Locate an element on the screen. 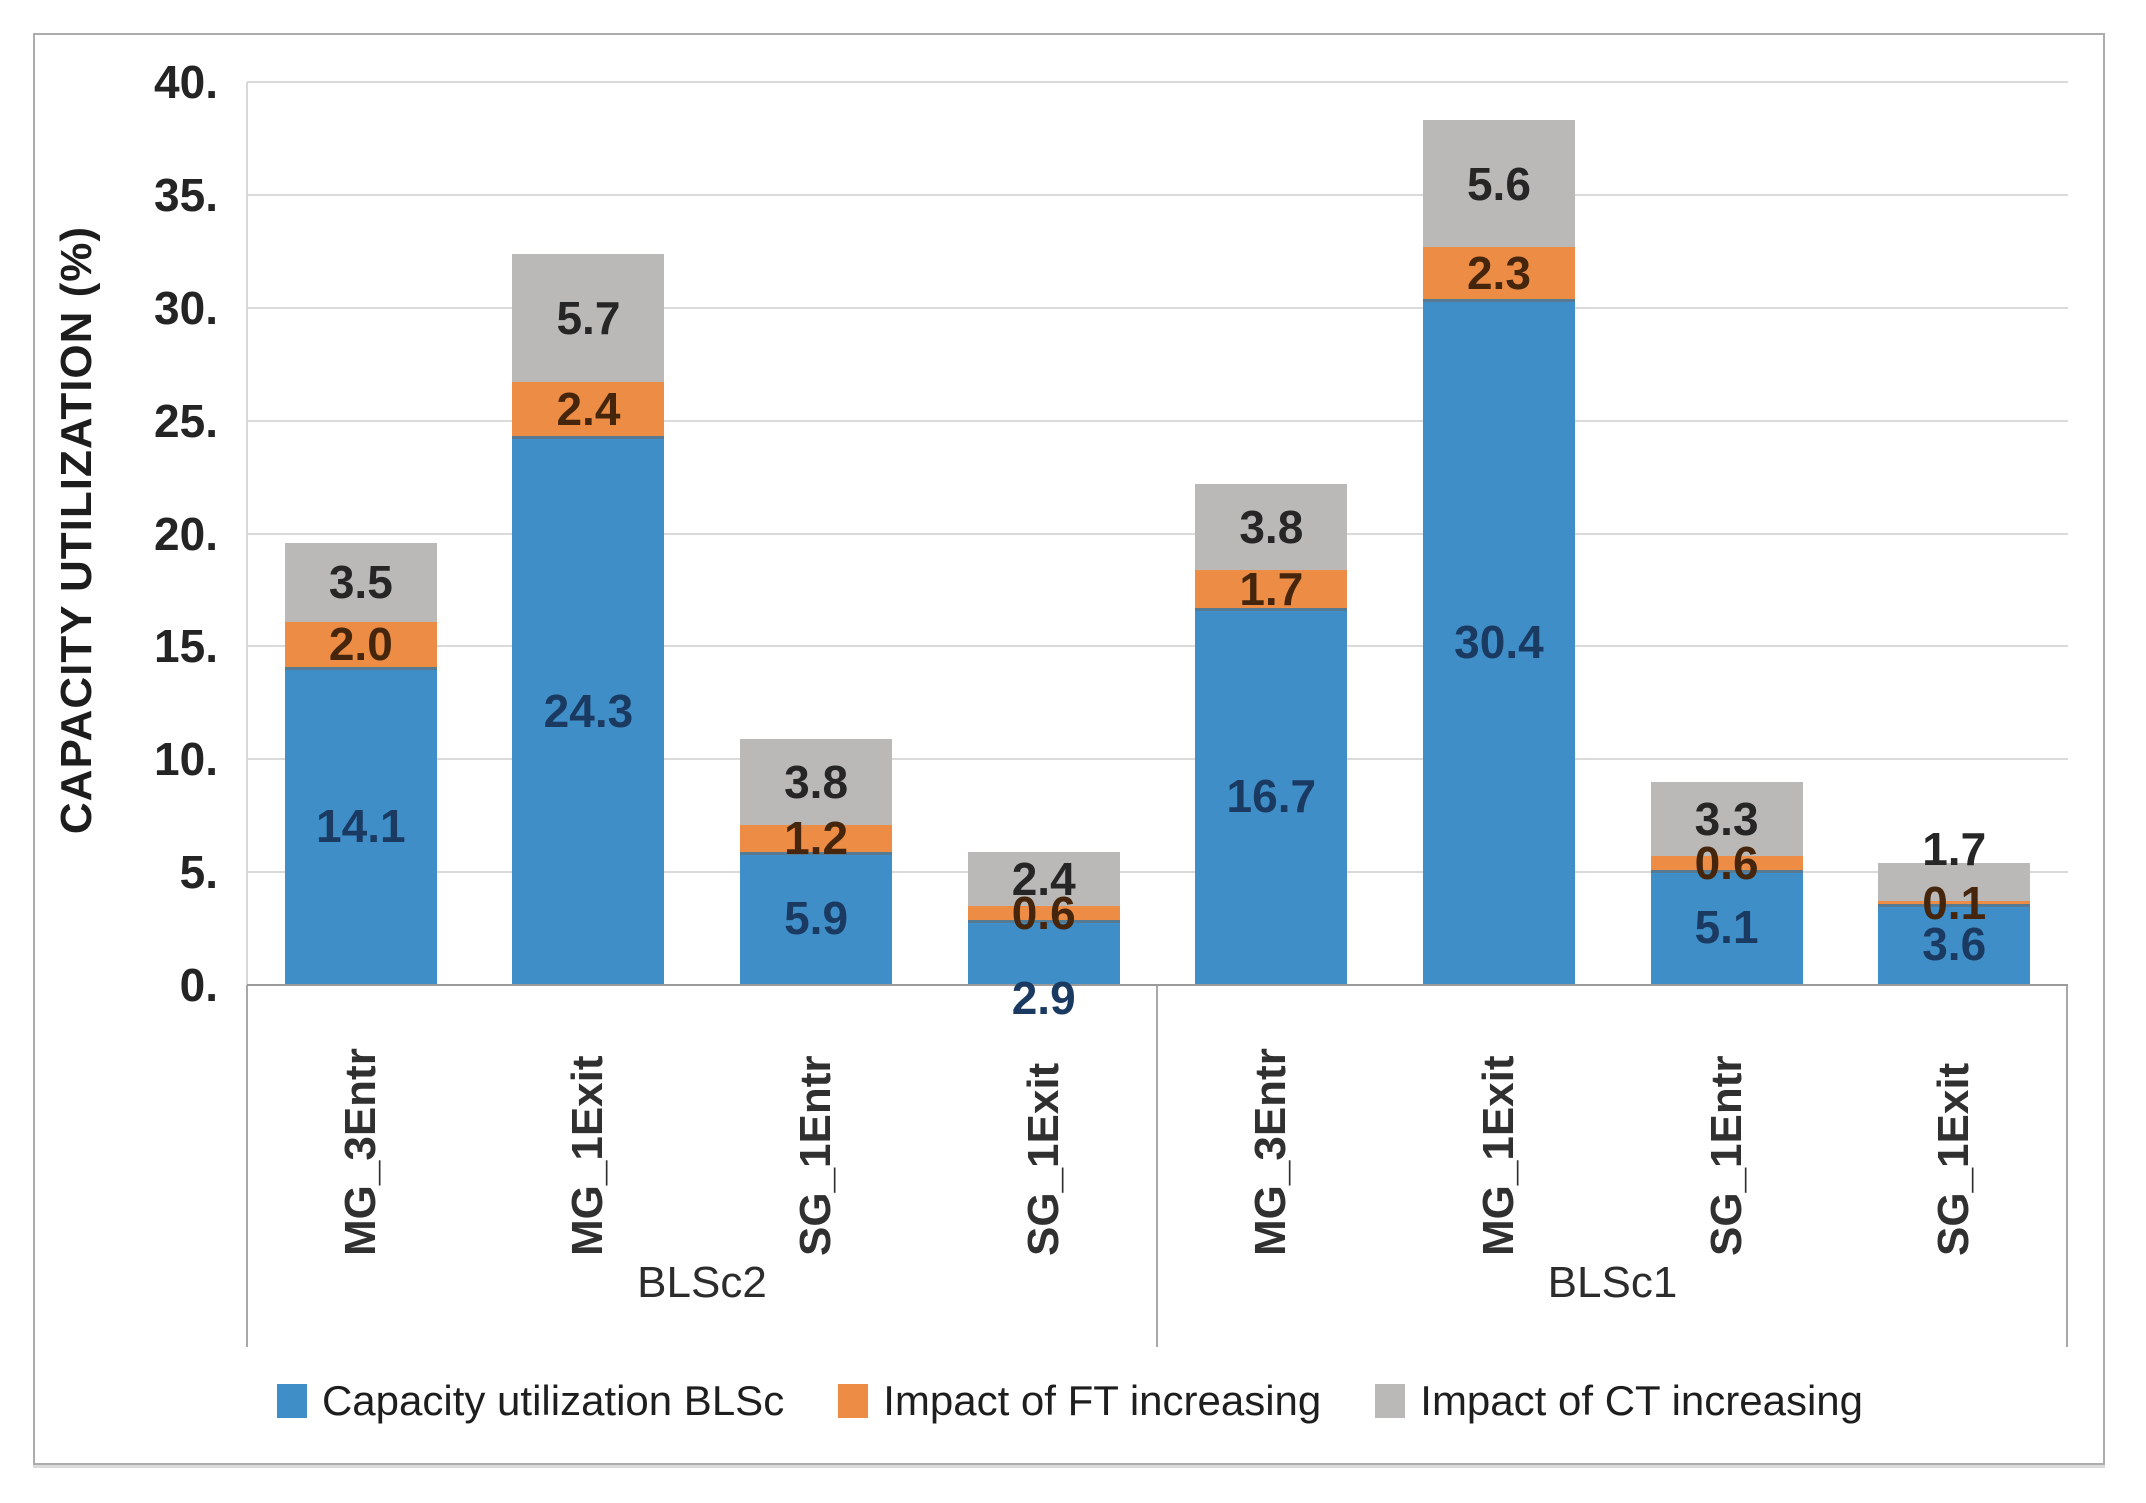 This screenshot has width=2146, height=1503. bar-value-label: 2.9 is located at coordinates (1043, 998).